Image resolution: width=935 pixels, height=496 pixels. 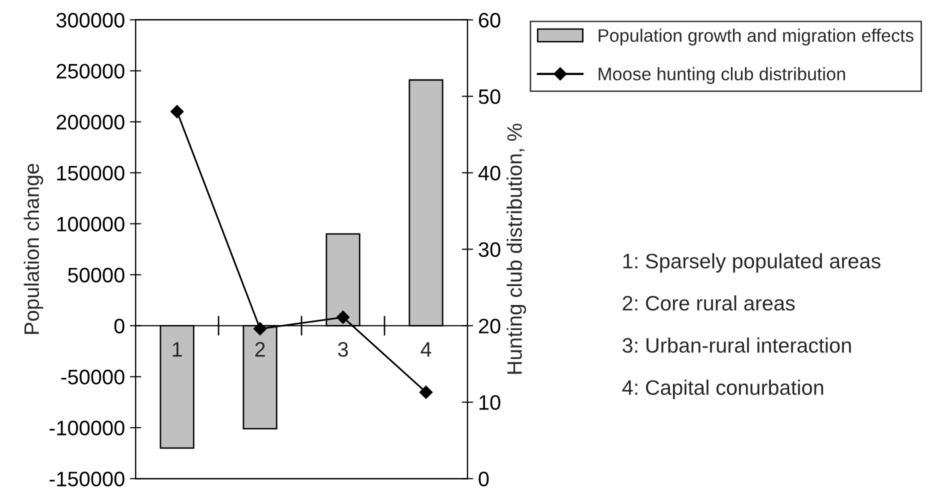 I want to click on x-tick-label: 1, so click(x=177, y=349).